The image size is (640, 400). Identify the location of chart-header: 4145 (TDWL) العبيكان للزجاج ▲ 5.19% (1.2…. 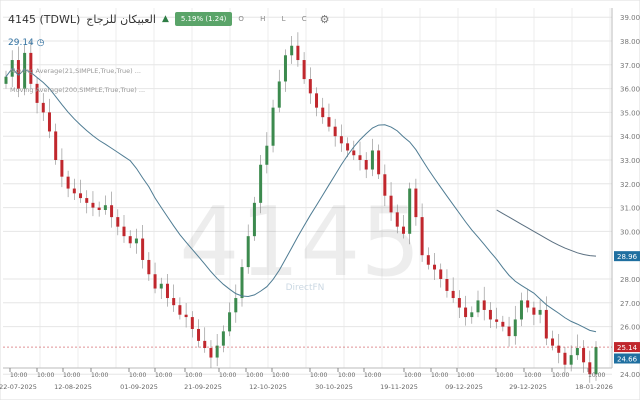
(169, 19).